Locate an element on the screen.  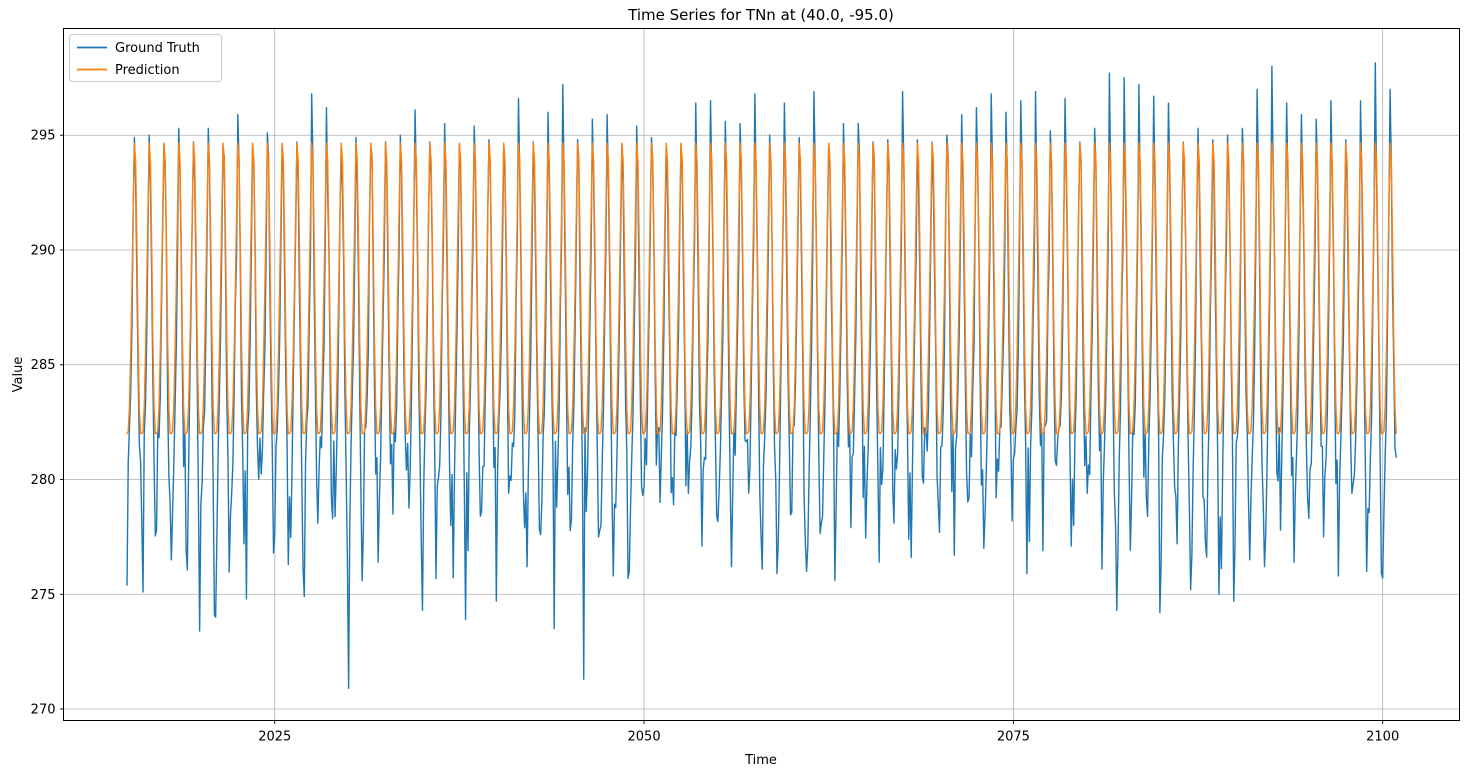
legend-label-ground-truth: Ground Truth is located at coordinates (157, 48).